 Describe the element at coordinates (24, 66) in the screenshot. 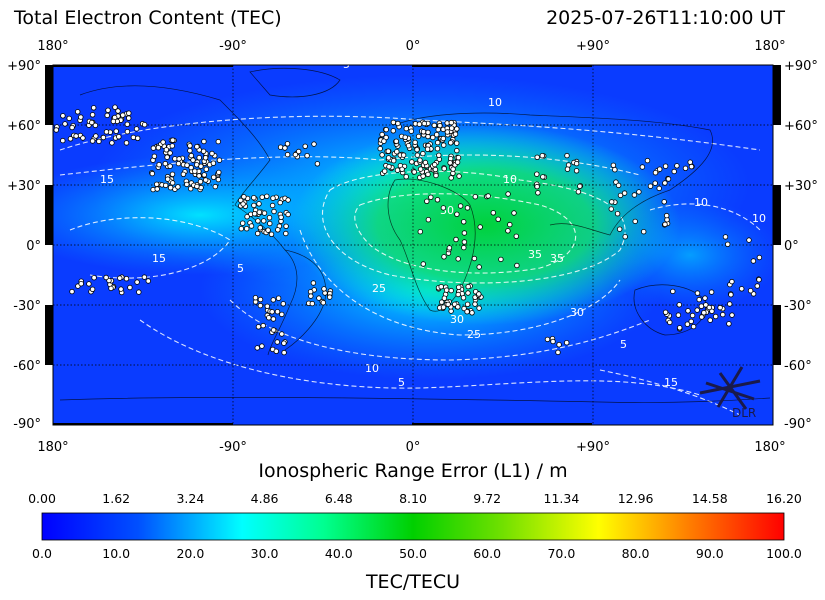

I see `lat-tick: +90°` at that location.